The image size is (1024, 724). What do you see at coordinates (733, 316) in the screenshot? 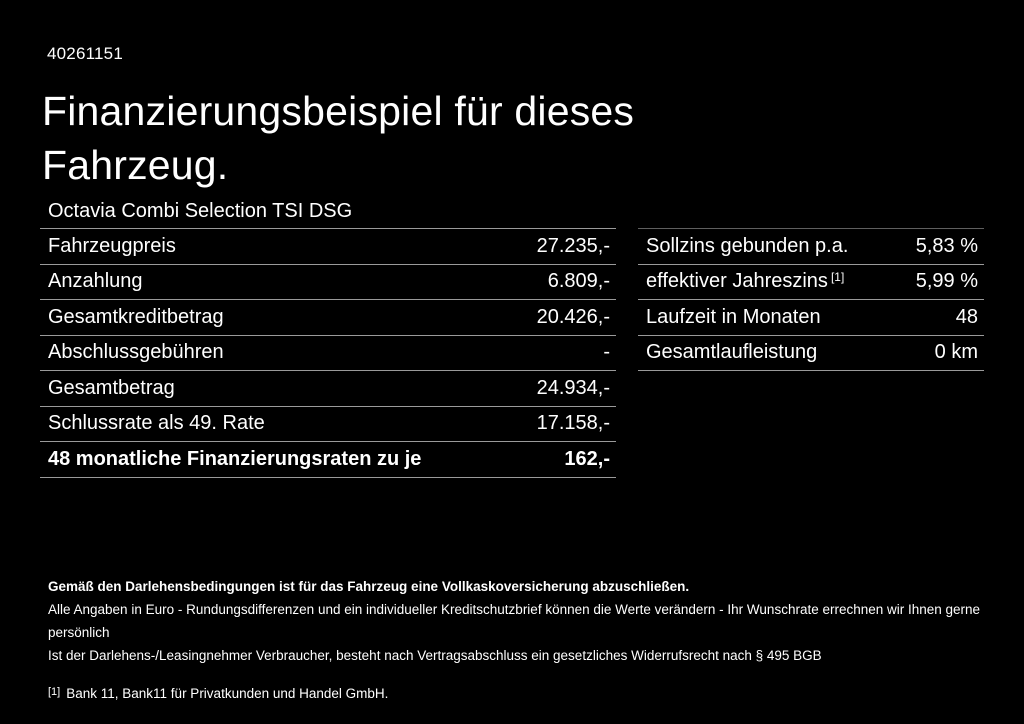
I see `row-label: Laufzeit in Monaten` at bounding box center [733, 316].